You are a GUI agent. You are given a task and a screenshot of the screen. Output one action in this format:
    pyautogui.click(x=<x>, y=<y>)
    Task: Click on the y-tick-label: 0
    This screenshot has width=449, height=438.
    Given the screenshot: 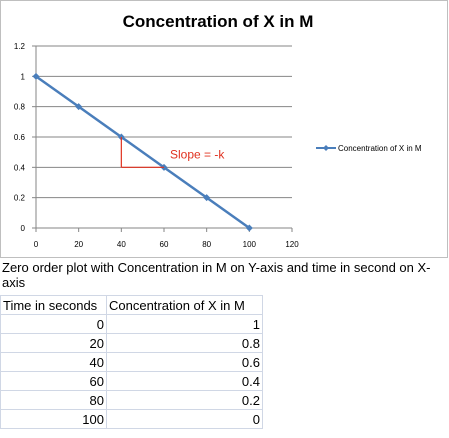 What is the action you would take?
    pyautogui.click(x=23, y=228)
    